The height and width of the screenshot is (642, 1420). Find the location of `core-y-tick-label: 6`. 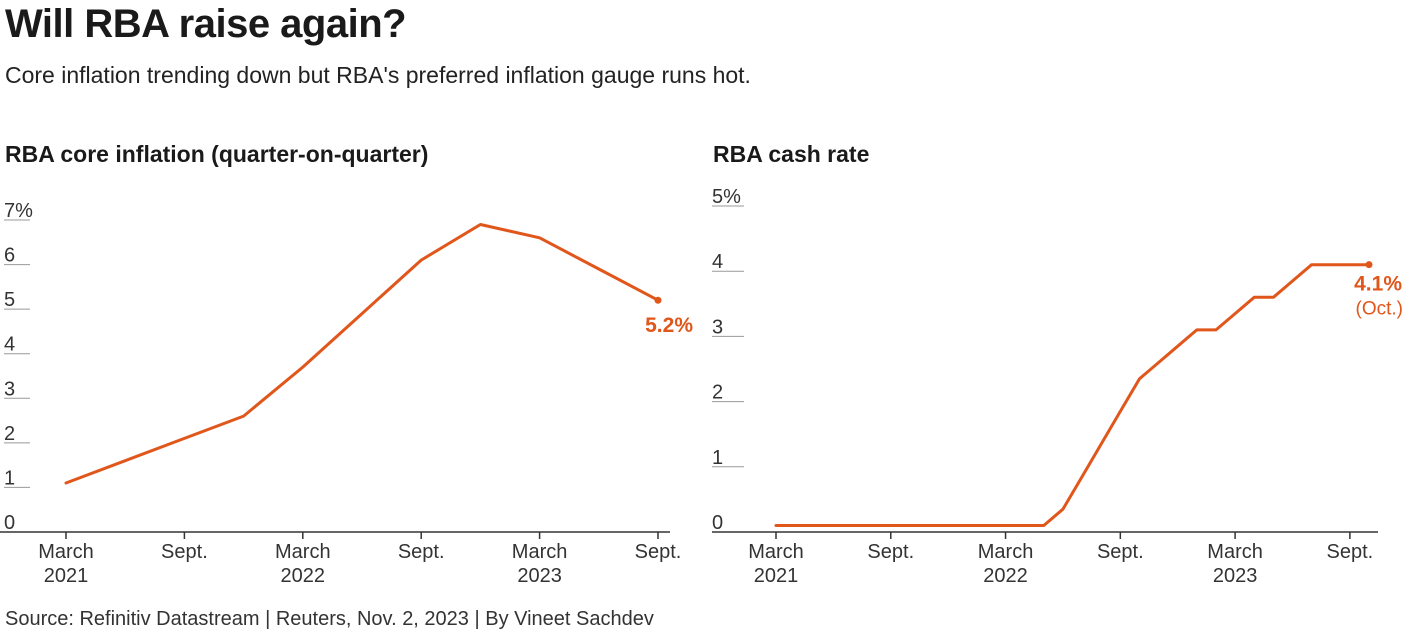

core-y-tick-label: 6 is located at coordinates (9, 256).